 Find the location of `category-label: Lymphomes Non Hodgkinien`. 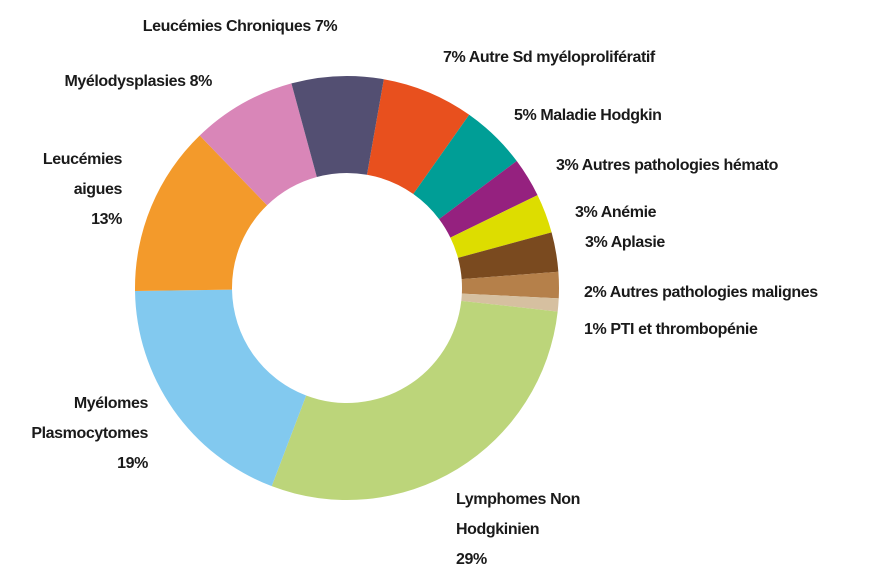

category-label: Lymphomes Non Hodgkinien is located at coordinates (518, 514).